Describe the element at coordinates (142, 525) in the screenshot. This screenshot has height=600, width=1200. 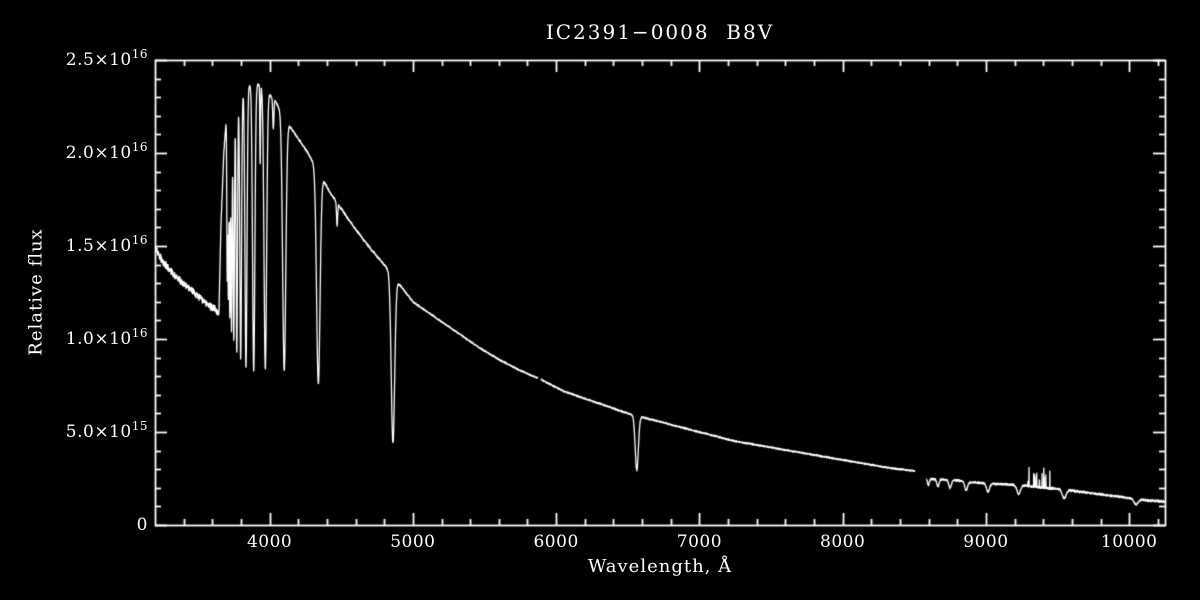
I see `y-tick-label: 0` at that location.